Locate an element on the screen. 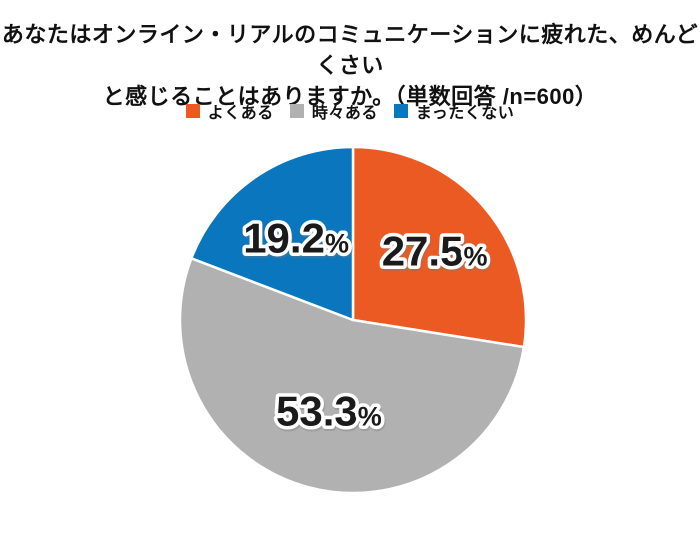  legend-item-not-at-all: まったくない is located at coordinates (454, 111).